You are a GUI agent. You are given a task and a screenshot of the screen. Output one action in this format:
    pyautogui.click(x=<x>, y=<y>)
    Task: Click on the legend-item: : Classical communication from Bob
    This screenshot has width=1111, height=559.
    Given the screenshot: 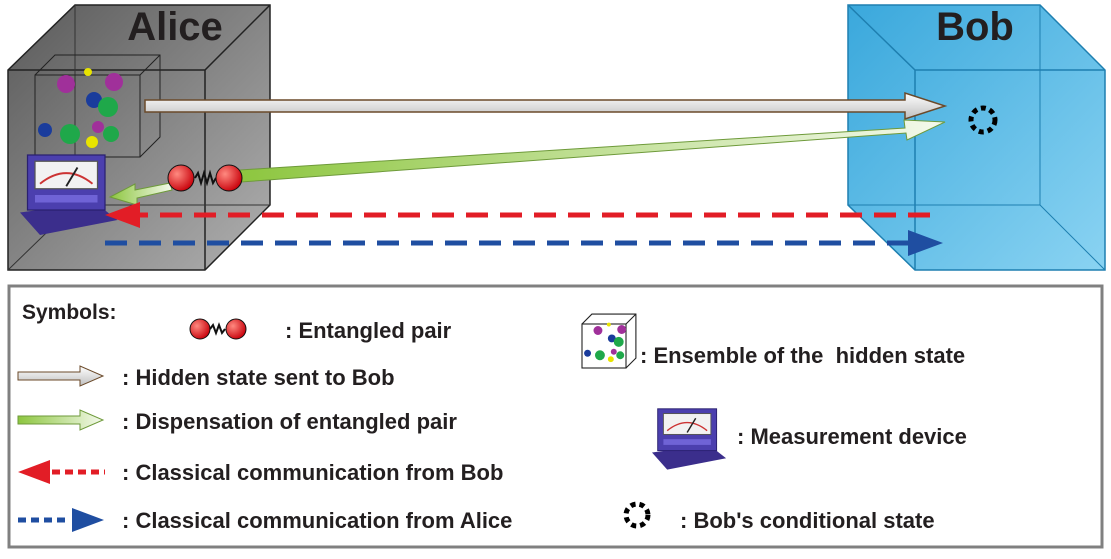 What is the action you would take?
    pyautogui.click(x=312, y=472)
    